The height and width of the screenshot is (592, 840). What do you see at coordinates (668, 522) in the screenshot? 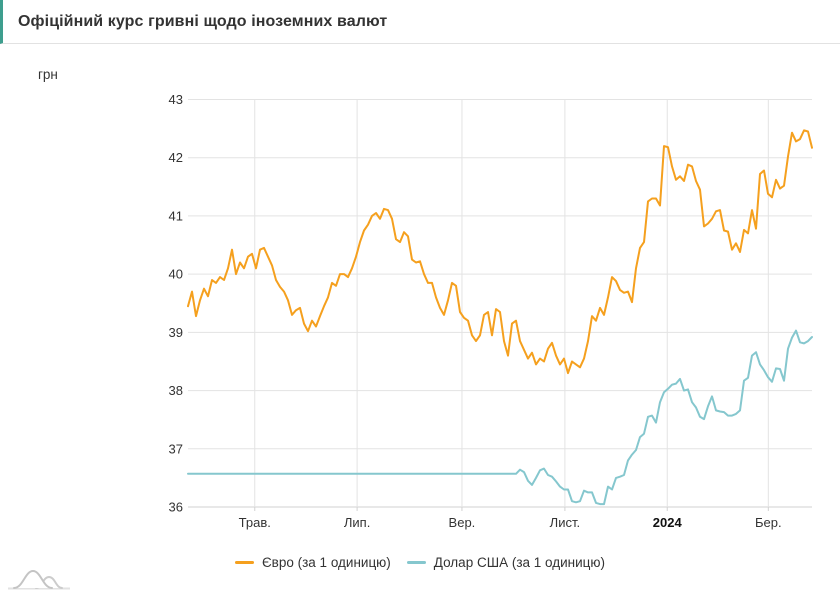
I see `x-tick-label: 2024` at bounding box center [668, 522].